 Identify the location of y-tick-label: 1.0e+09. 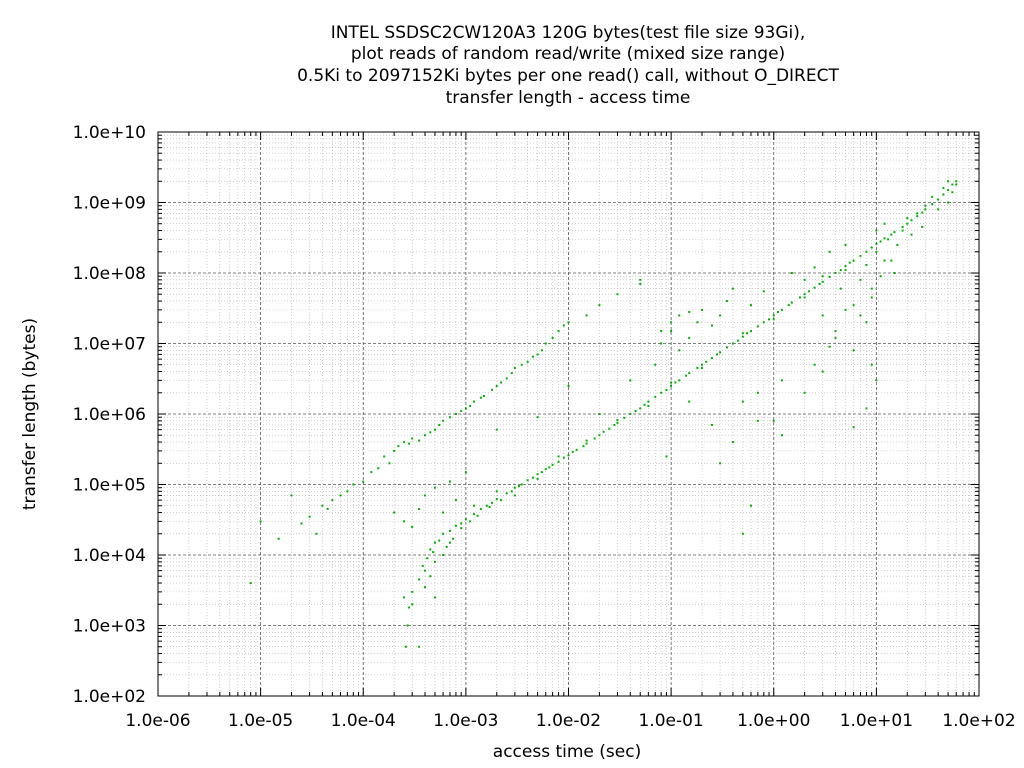
(109, 204).